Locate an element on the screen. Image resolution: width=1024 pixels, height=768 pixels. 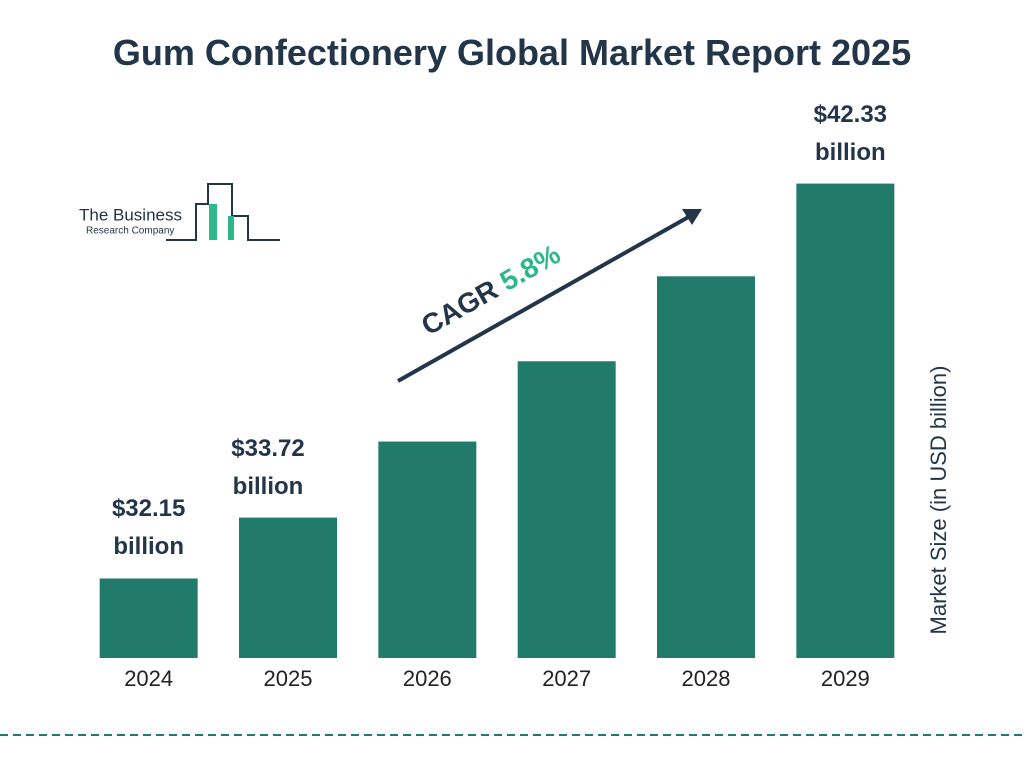
x-tick-label: 2025 is located at coordinates (288, 678).